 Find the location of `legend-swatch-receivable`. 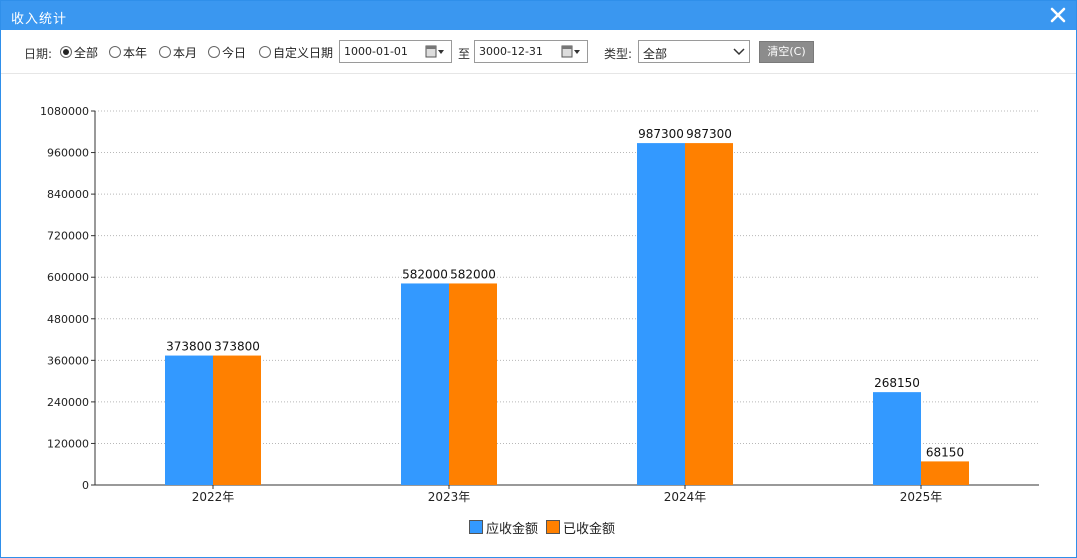

legend-swatch-receivable is located at coordinates (476, 527).